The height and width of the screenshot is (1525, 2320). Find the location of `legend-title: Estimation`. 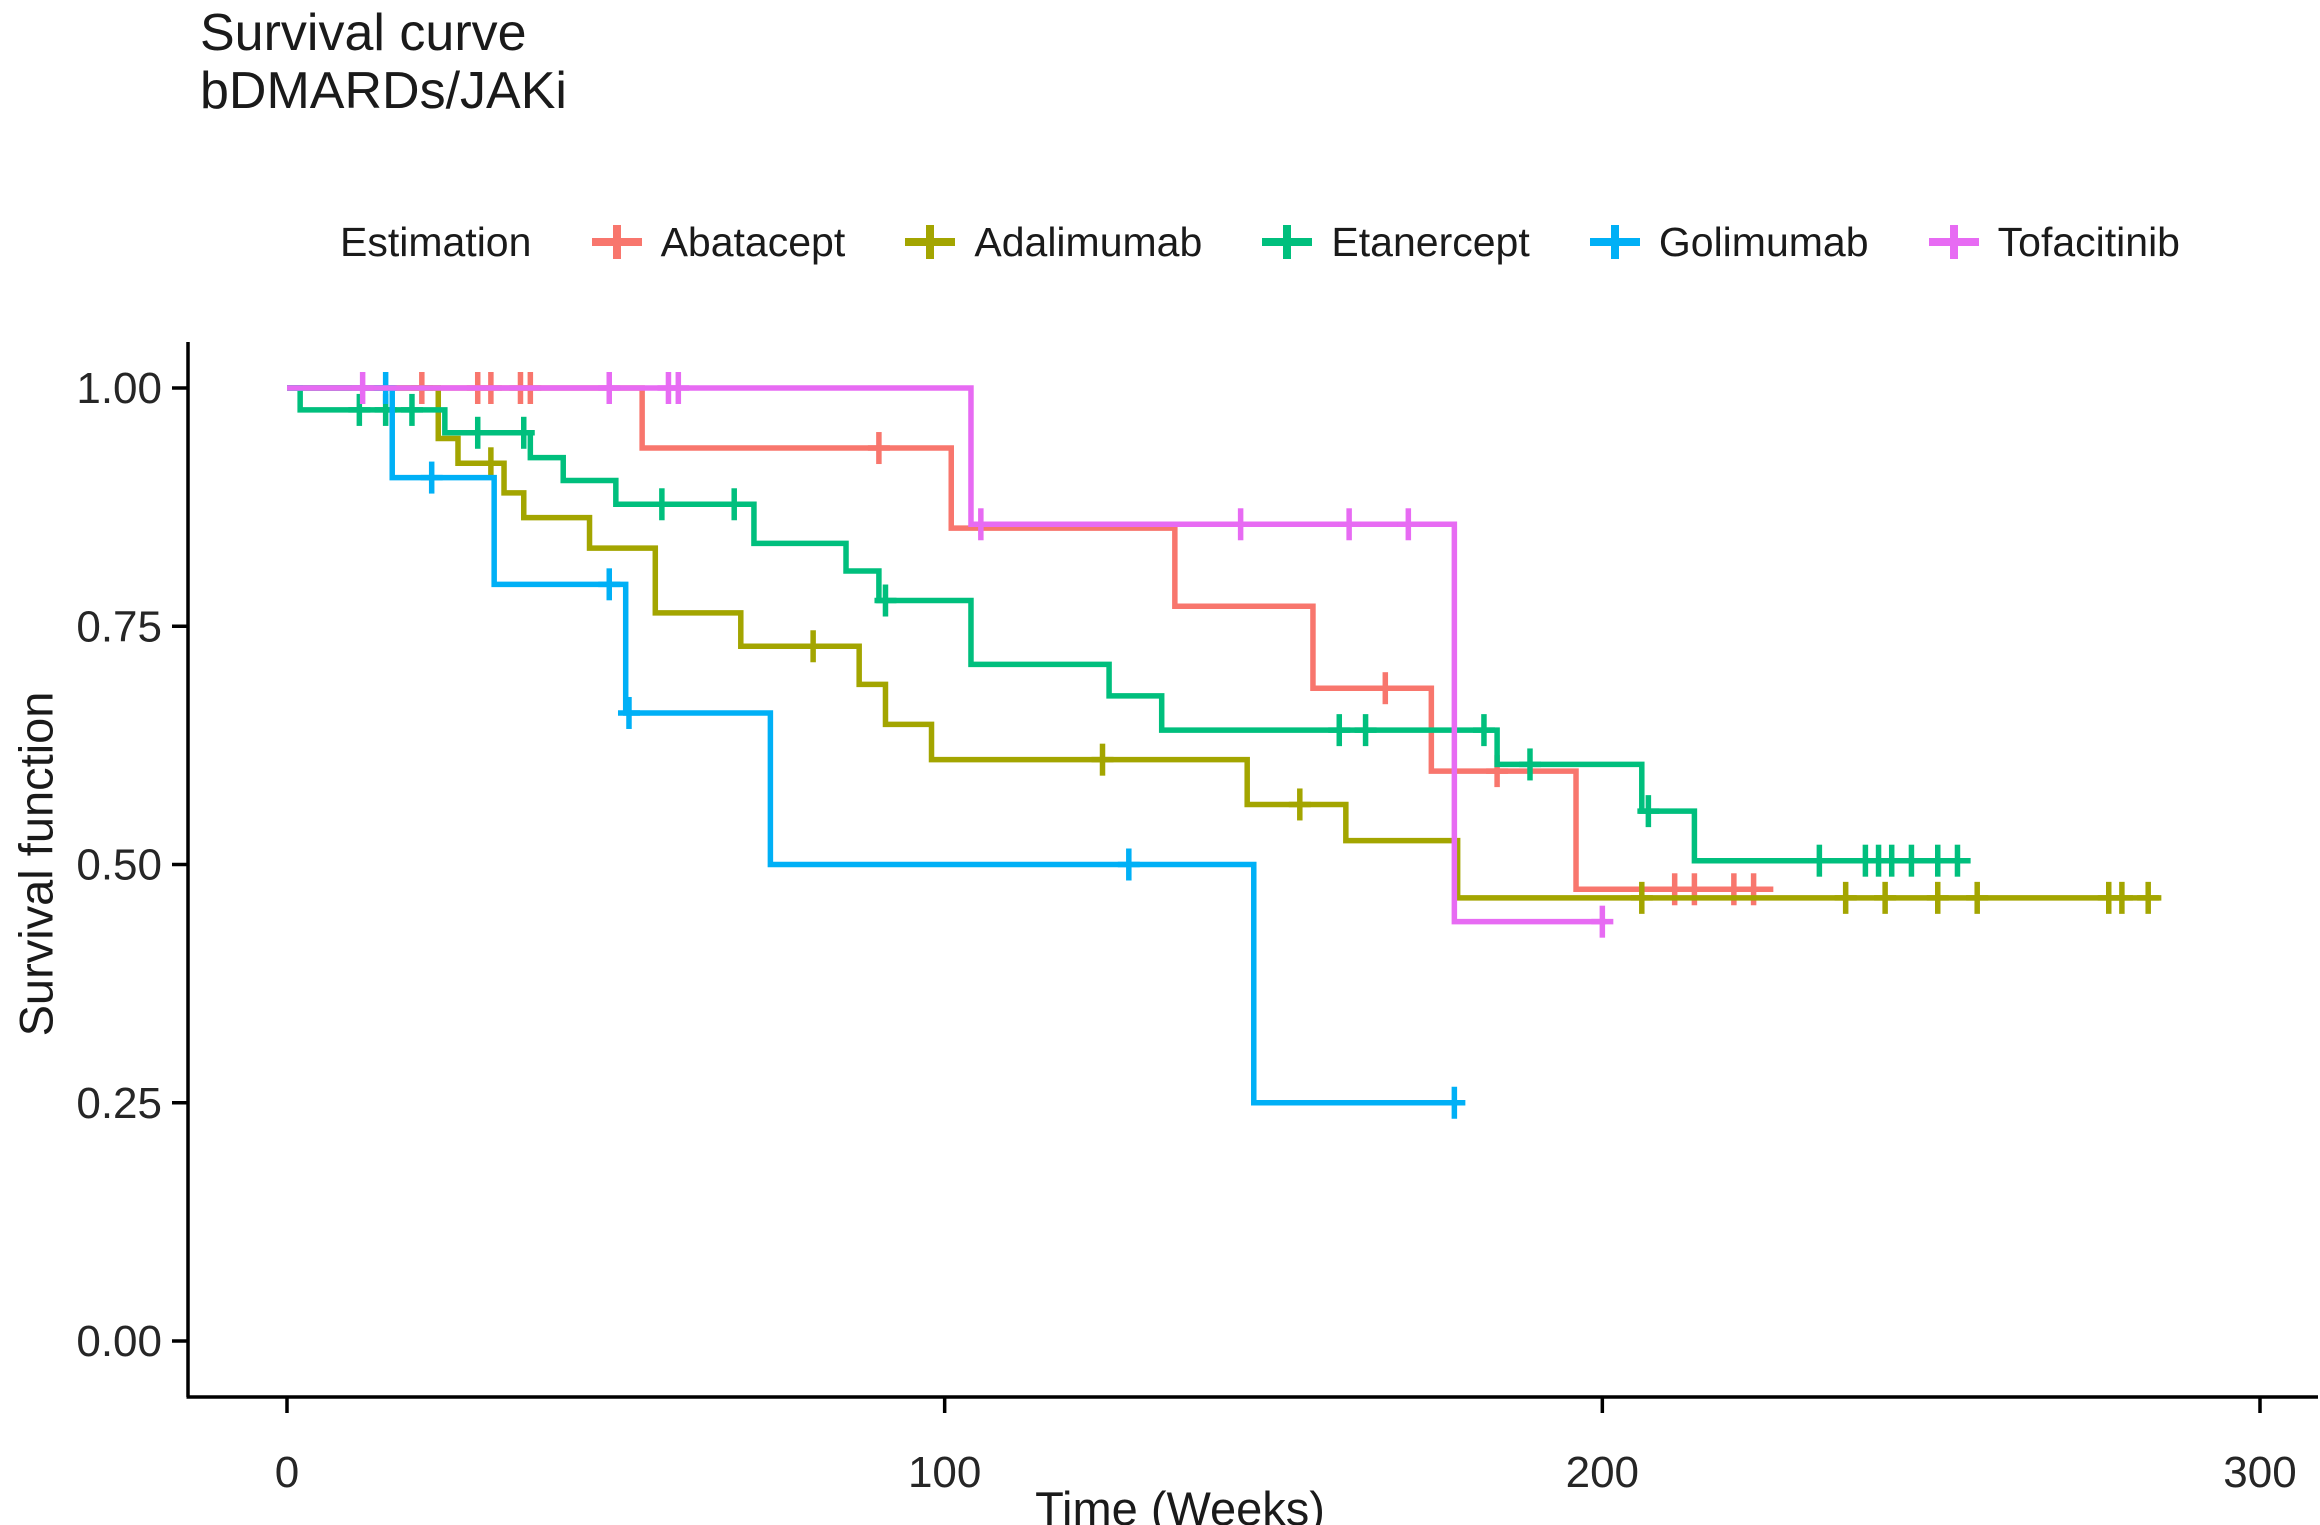

legend-title: Estimation is located at coordinates (436, 241).